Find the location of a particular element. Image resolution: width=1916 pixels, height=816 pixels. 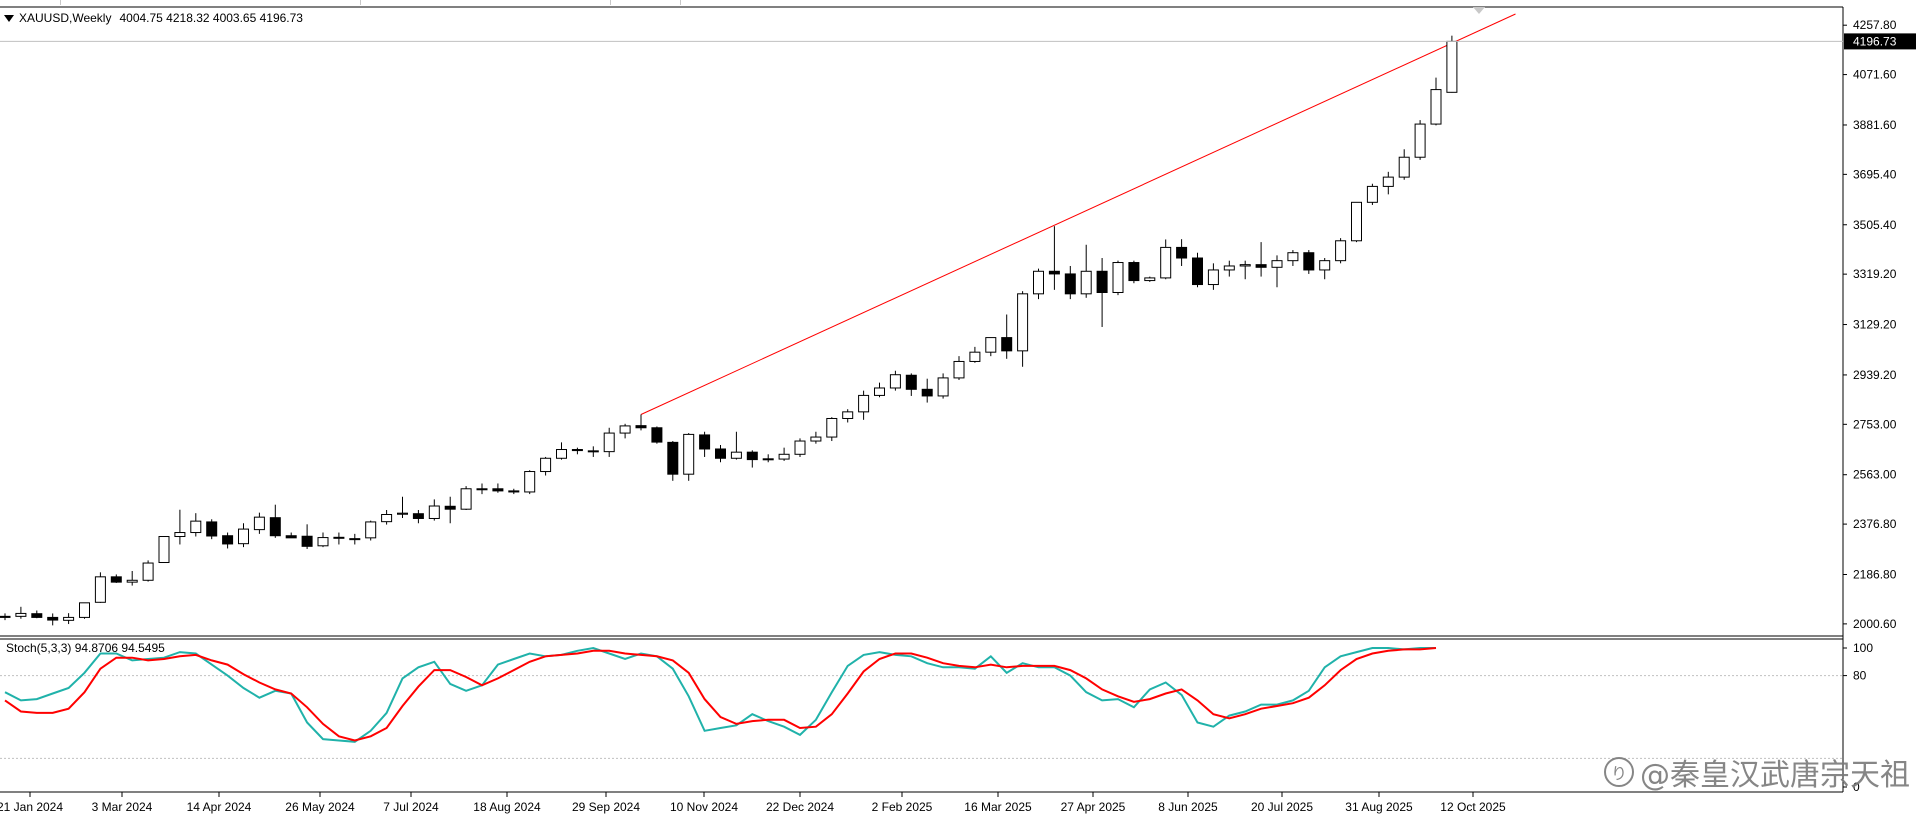

stoch-level-label: 100 is located at coordinates (1863, 648).